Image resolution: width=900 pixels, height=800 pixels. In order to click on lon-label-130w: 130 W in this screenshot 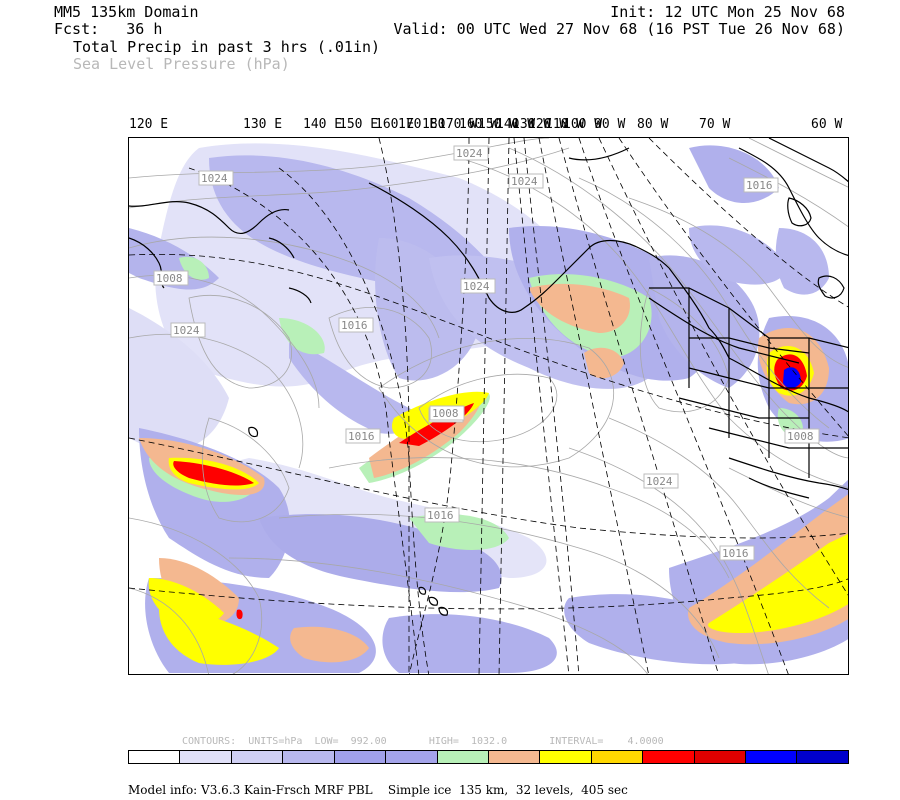, I will do `click(532, 124)`.